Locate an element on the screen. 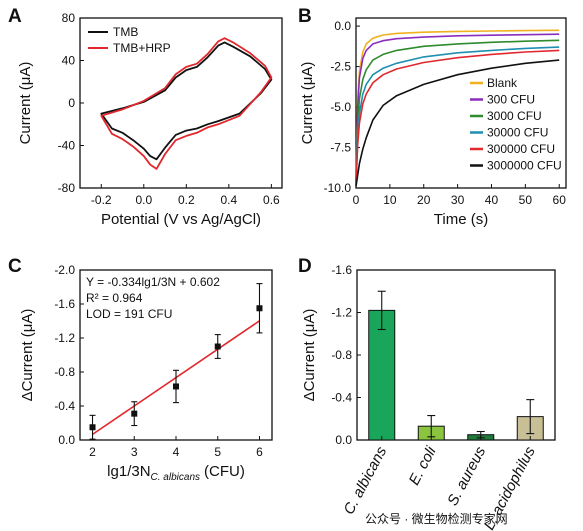 Image resolution: width=583 pixels, height=531 pixels. x-tick-label: 4 is located at coordinates (176, 452).